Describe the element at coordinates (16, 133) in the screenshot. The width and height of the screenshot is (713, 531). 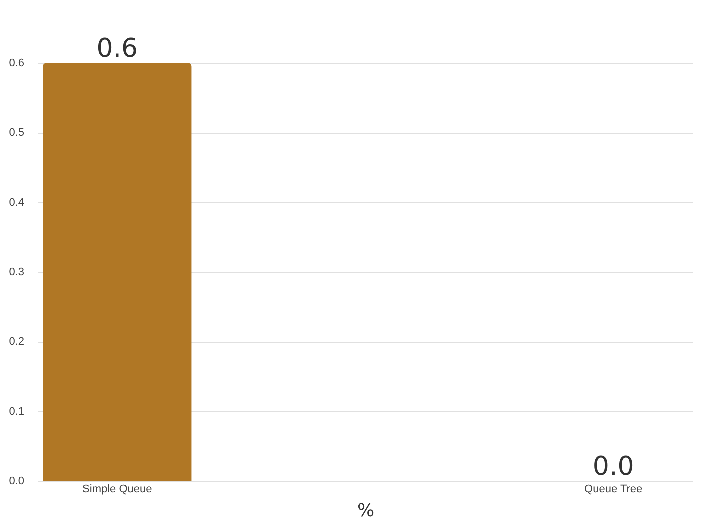
I see `y-tick-label: 0.5` at that location.